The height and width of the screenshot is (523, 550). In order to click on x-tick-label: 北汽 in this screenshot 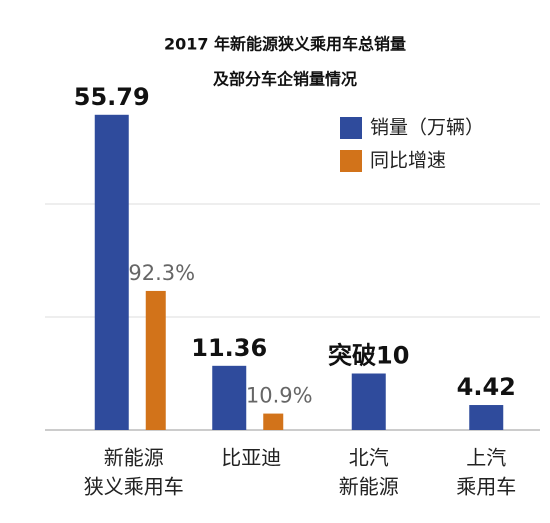, I will do `click(369, 458)`.